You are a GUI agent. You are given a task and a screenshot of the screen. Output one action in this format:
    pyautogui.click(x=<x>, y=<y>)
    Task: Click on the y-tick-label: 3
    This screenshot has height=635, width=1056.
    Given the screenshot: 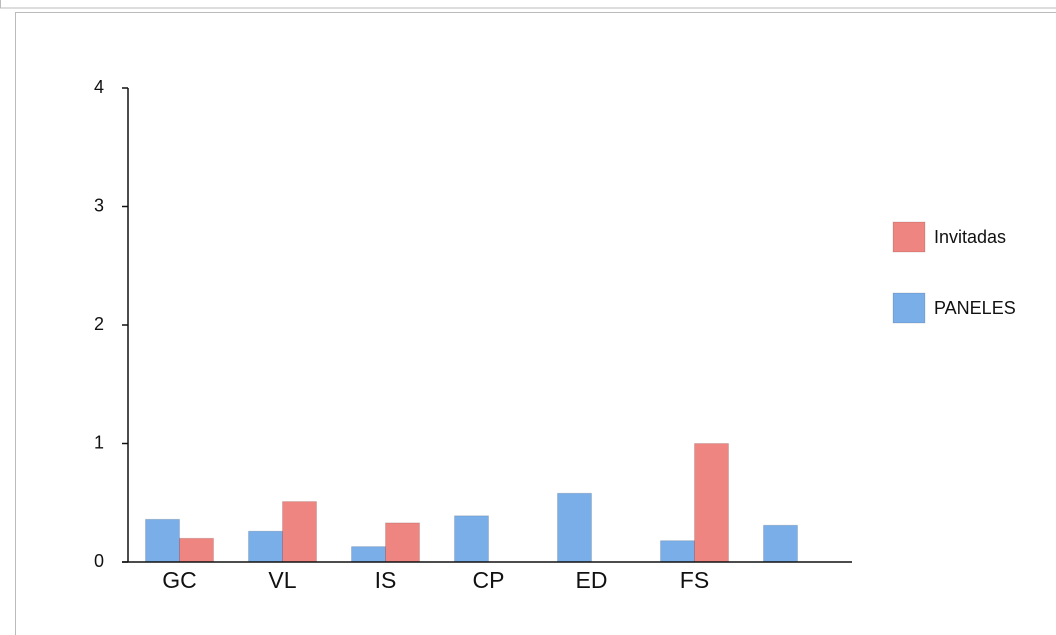 What is the action you would take?
    pyautogui.click(x=99, y=205)
    